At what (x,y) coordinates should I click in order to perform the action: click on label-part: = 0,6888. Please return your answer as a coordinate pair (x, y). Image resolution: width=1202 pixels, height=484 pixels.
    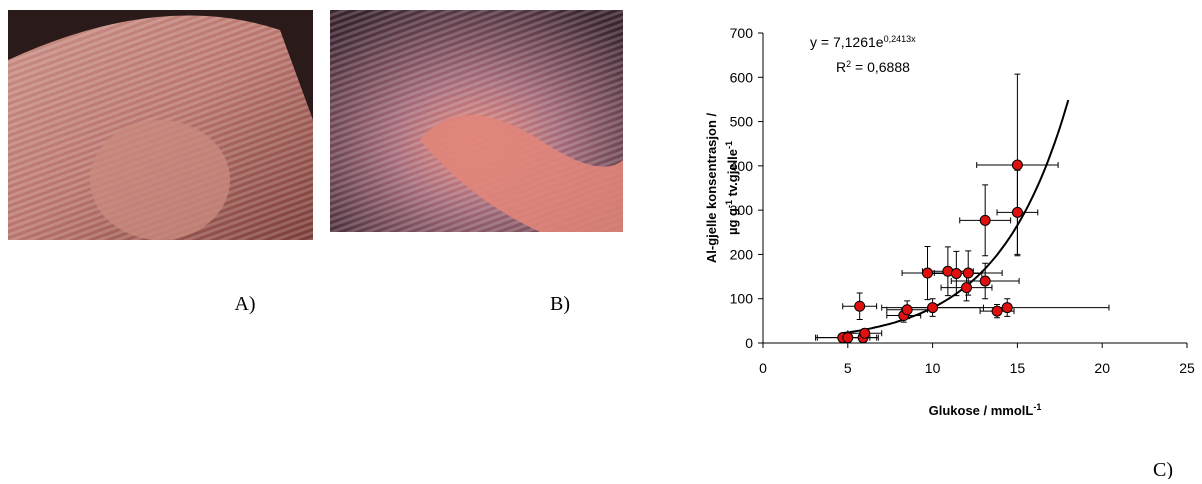
    Looking at the image, I should click on (880, 67).